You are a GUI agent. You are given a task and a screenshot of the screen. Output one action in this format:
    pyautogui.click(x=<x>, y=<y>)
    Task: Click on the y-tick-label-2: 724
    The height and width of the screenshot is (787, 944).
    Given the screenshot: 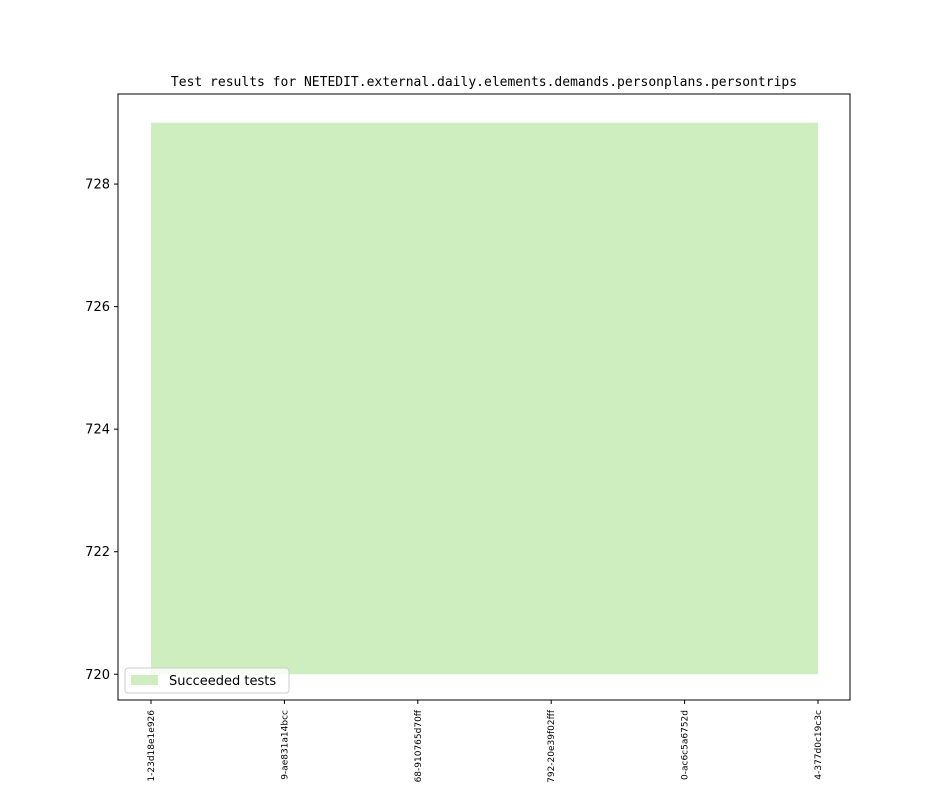 What is the action you would take?
    pyautogui.click(x=97, y=430)
    